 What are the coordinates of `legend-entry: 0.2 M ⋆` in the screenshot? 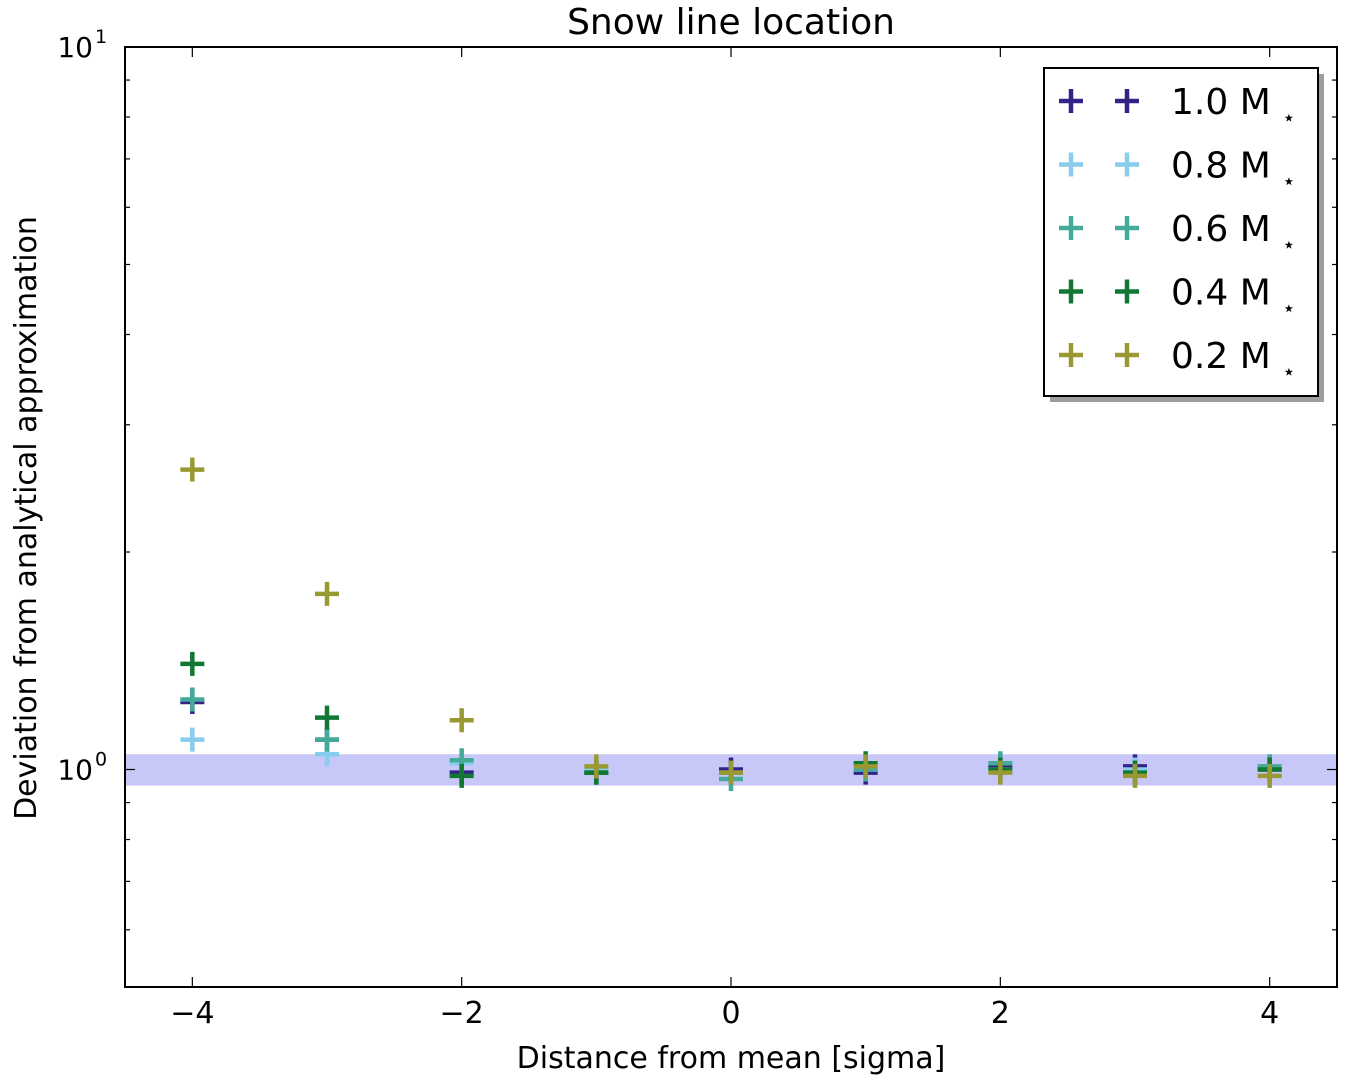 It's located at (1177, 360).